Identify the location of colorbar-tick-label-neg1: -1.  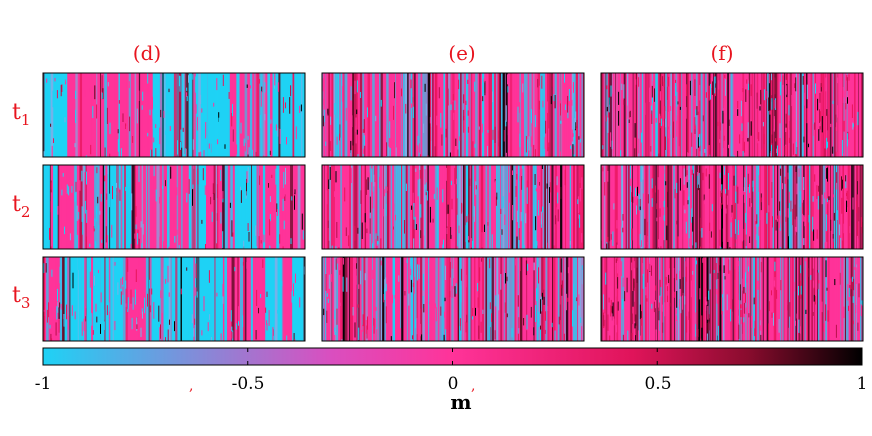
(43, 384).